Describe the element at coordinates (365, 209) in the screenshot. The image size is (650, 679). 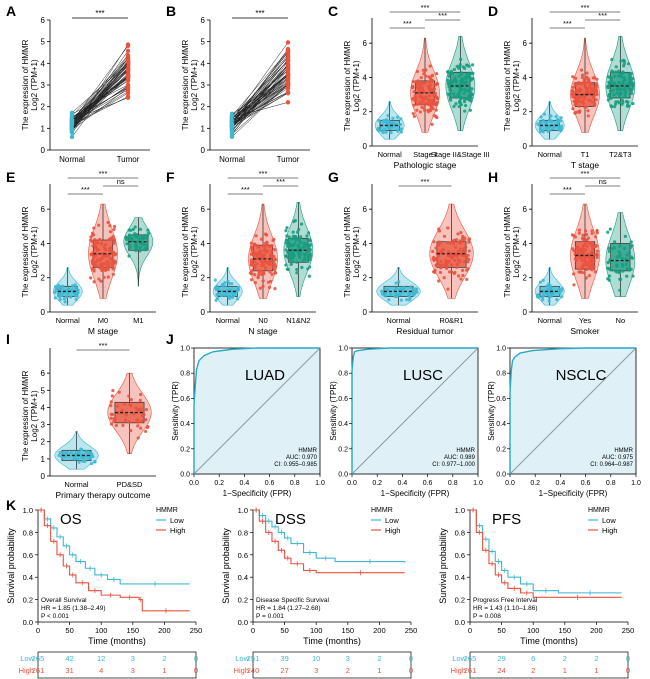
I see `y-tick-label: 6` at that location.